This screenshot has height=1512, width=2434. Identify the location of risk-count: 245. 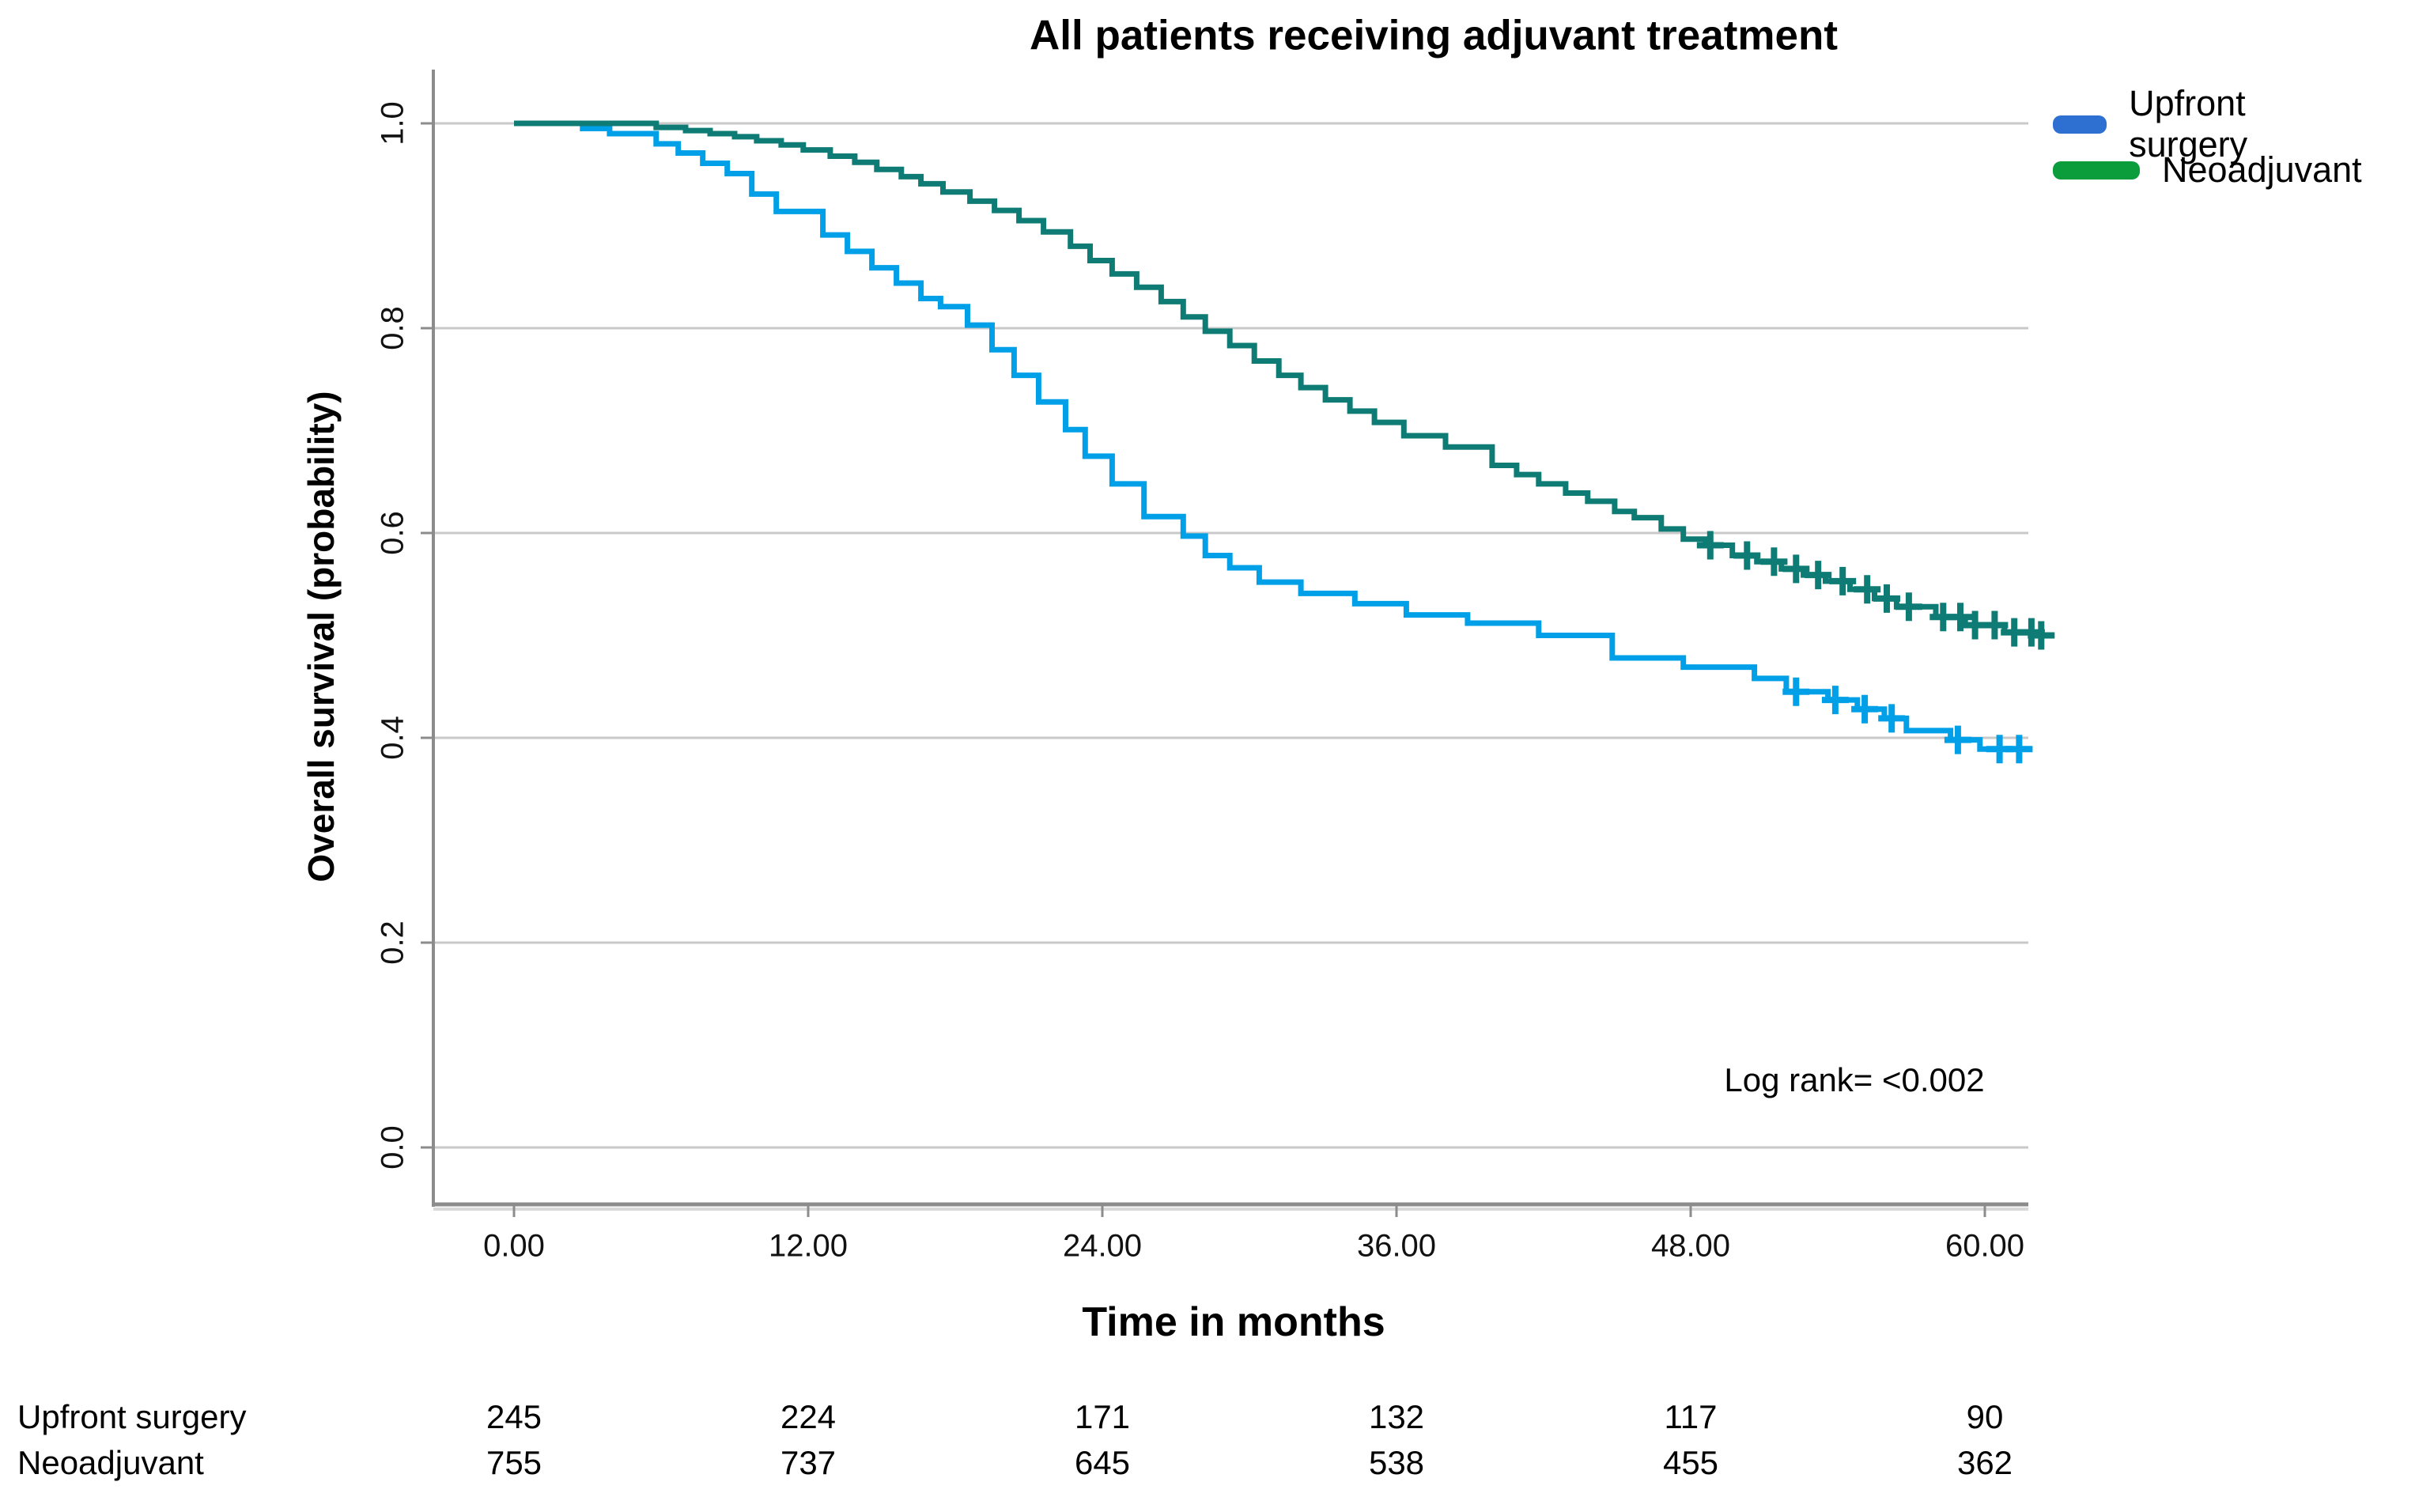
(514, 1417).